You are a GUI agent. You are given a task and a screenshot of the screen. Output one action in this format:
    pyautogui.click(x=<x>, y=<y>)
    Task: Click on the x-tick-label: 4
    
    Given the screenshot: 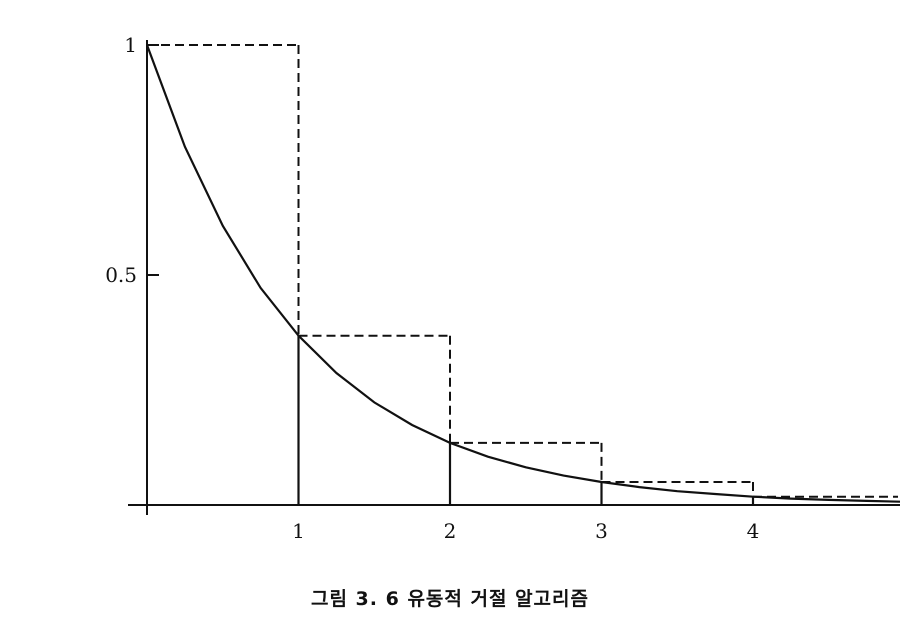 What is the action you would take?
    pyautogui.click(x=753, y=531)
    